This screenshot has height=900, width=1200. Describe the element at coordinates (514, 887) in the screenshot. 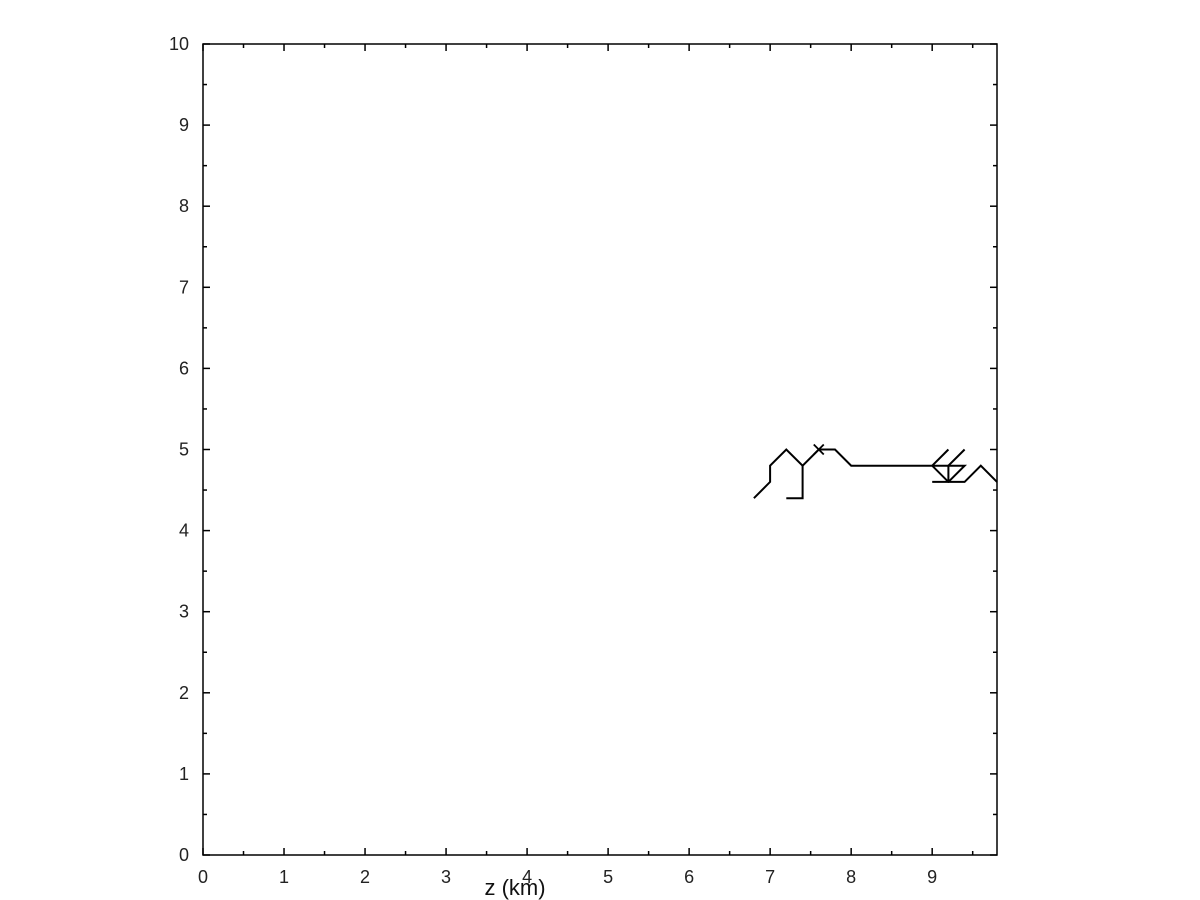

I see `x-axis-title: z (km)` at that location.